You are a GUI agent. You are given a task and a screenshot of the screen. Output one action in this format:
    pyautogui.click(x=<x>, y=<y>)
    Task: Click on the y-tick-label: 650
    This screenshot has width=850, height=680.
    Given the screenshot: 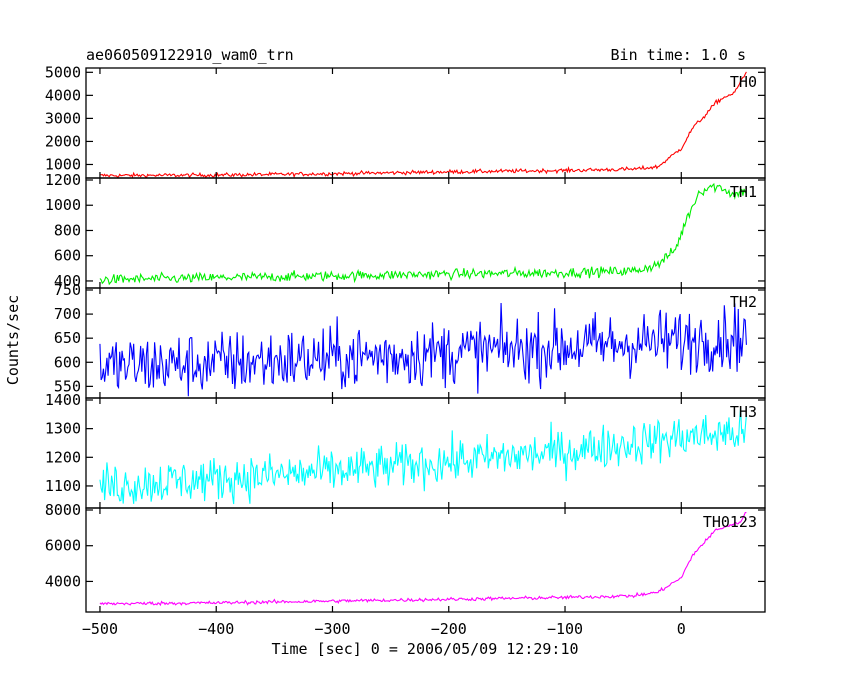 What is the action you would take?
    pyautogui.click(x=67, y=338)
    